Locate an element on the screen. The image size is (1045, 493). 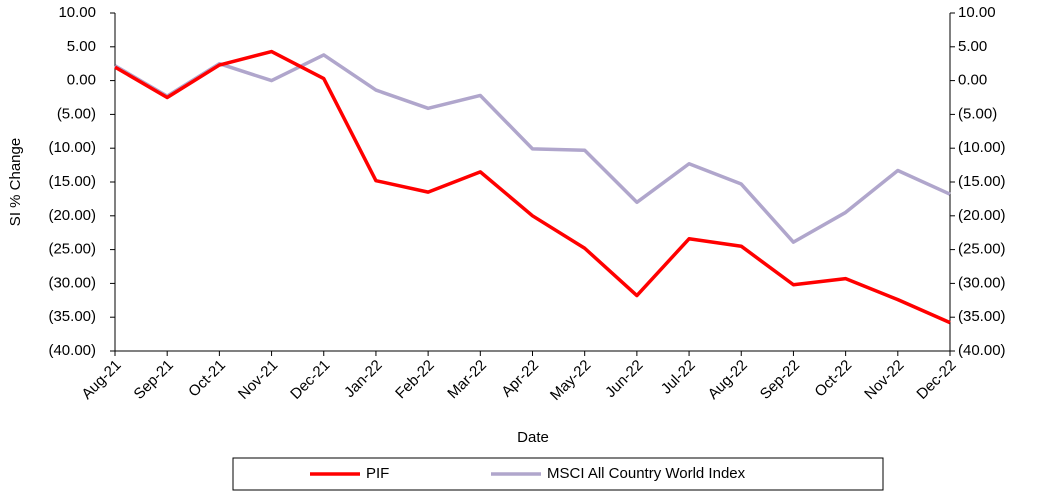
y-tick-label: (10.00) is located at coordinates (72, 147).